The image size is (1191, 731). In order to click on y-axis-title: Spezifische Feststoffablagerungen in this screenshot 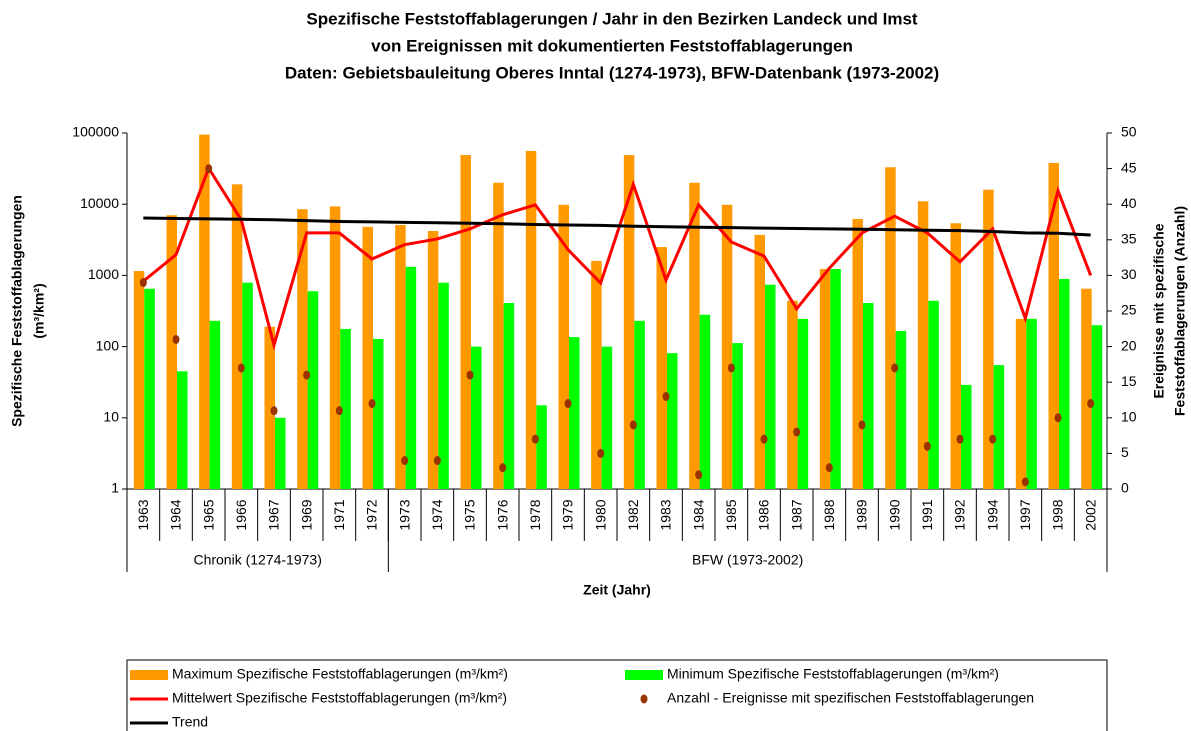, I will do `click(17, 311)`.